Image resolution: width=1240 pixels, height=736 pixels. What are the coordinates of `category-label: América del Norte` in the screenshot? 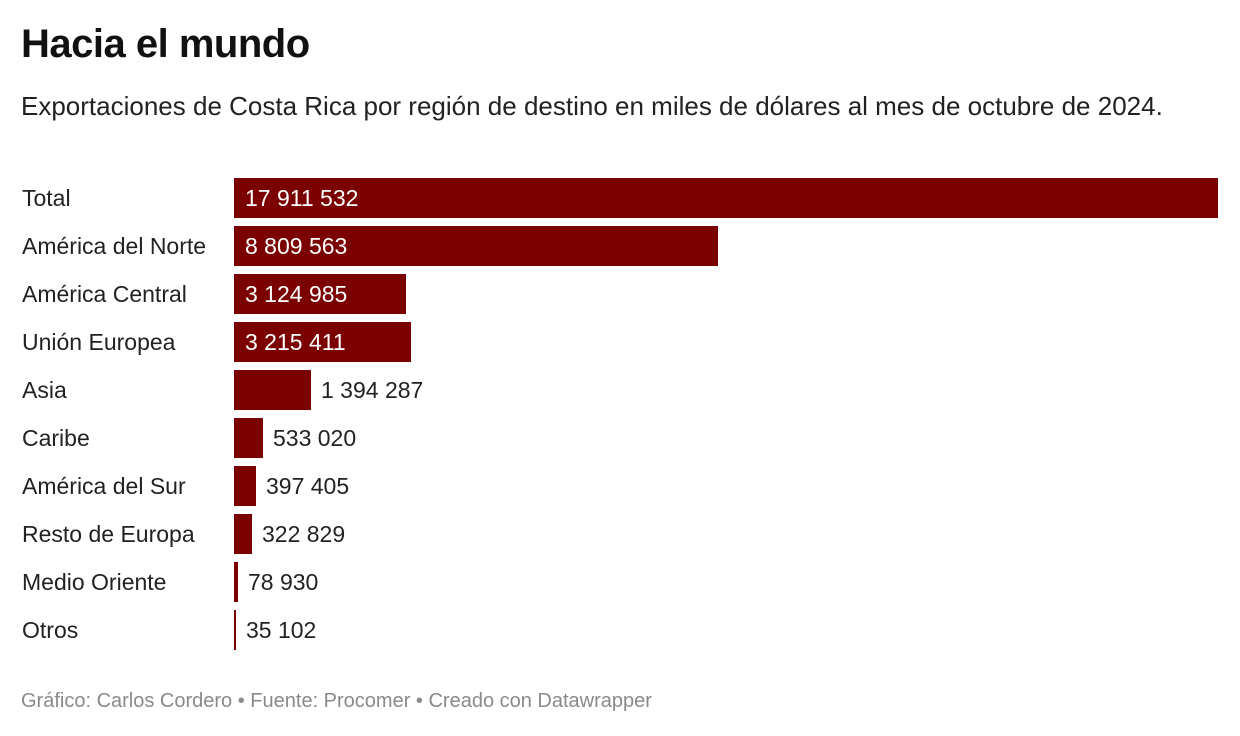 It's located at (114, 246).